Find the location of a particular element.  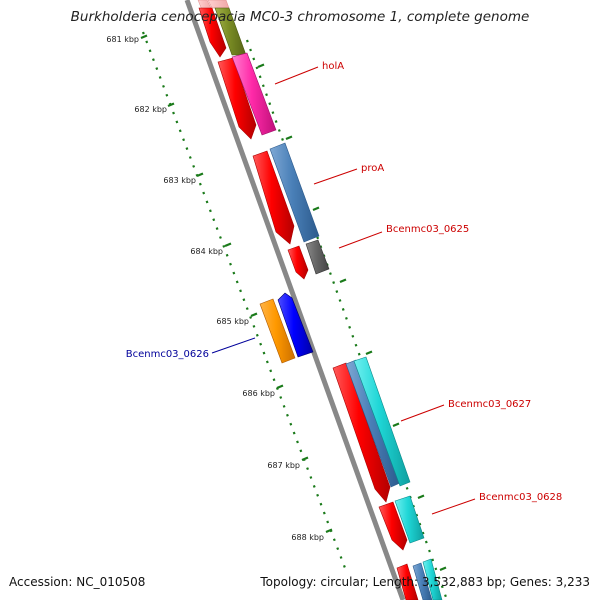

label-holA: holA is located at coordinates (333, 66).